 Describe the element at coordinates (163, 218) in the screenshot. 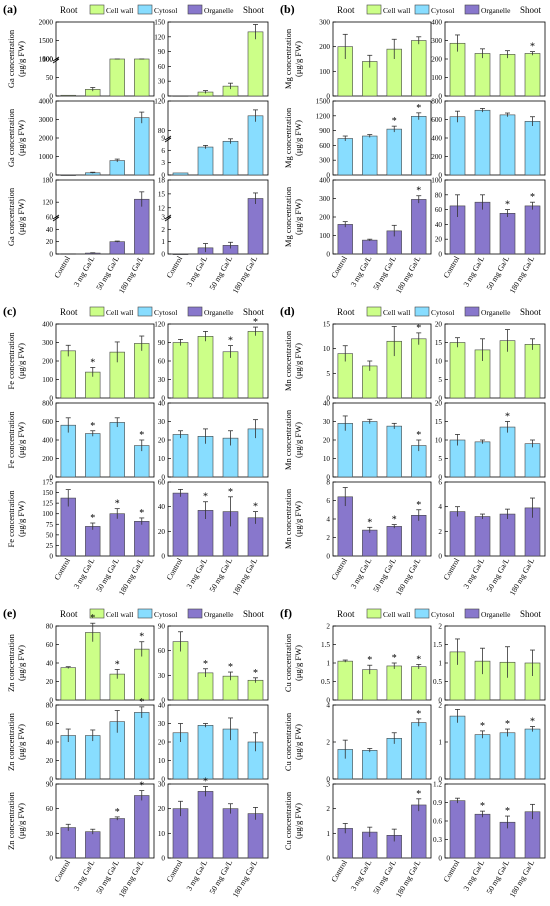

I see `y-tick-label: 3` at that location.